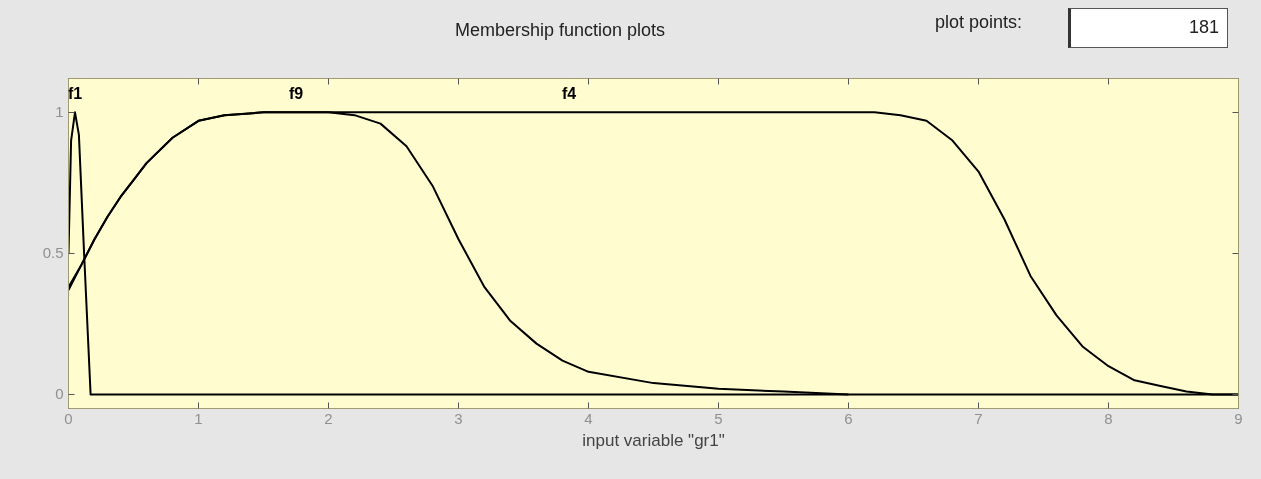 This screenshot has width=1261, height=479. What do you see at coordinates (296, 93) in the screenshot?
I see `series-label: f9` at bounding box center [296, 93].